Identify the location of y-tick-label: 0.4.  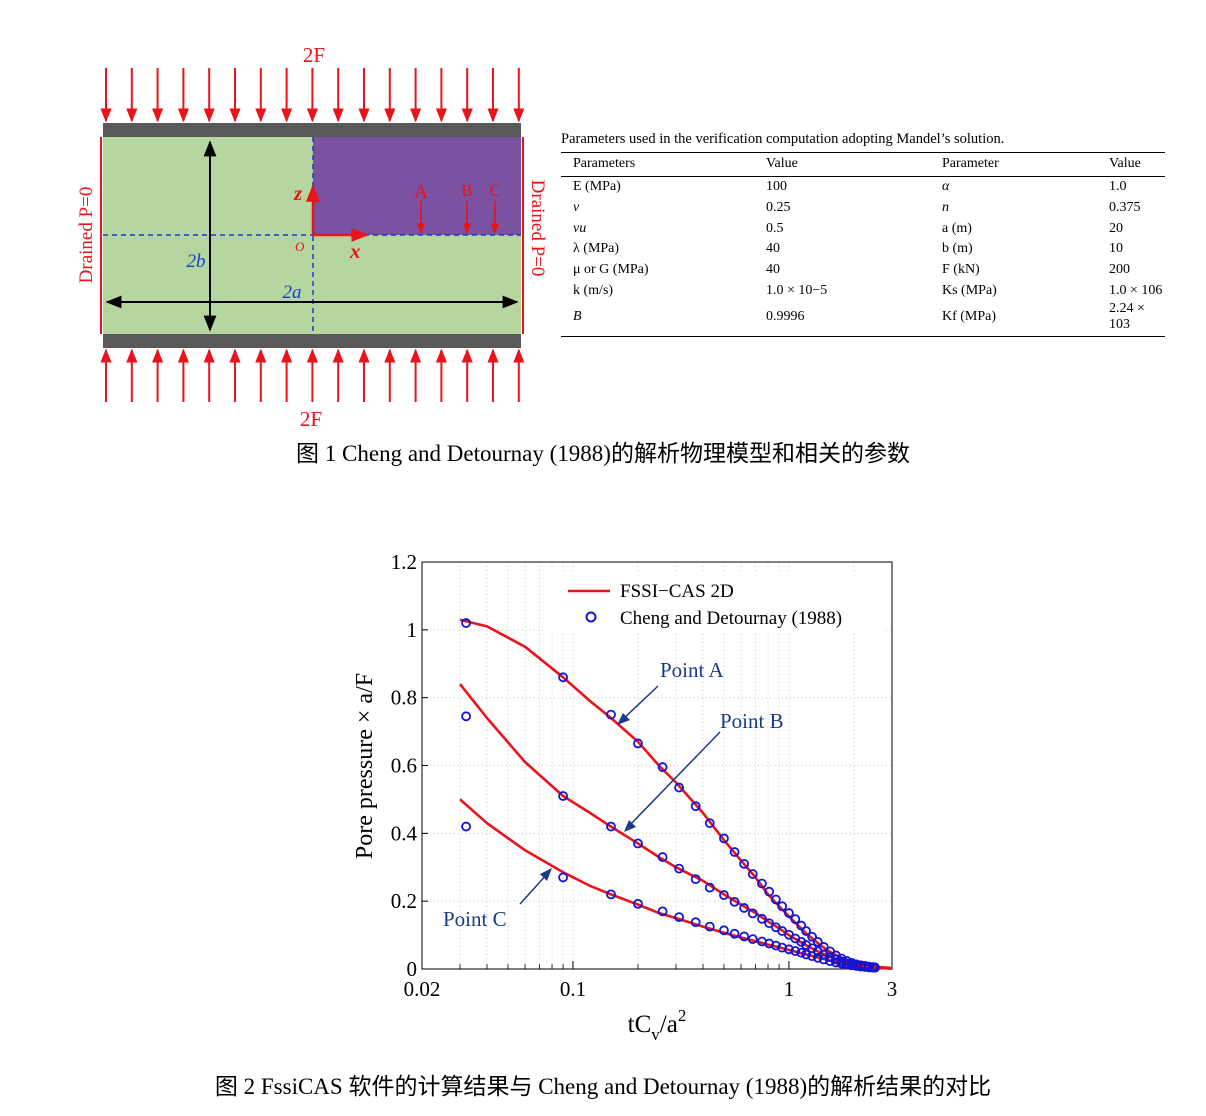
(404, 833).